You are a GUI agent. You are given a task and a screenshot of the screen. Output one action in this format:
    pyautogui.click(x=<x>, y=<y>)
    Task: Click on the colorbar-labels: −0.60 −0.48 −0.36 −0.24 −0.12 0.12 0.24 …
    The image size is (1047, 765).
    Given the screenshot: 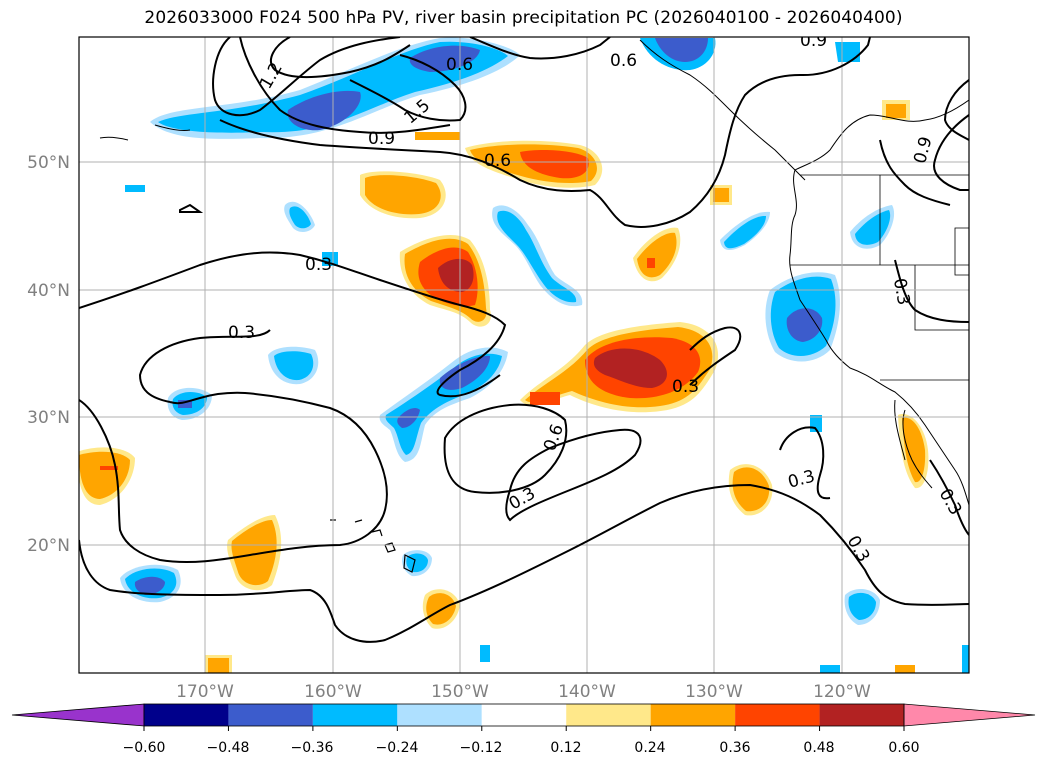 What is the action you would take?
    pyautogui.click(x=521, y=748)
    